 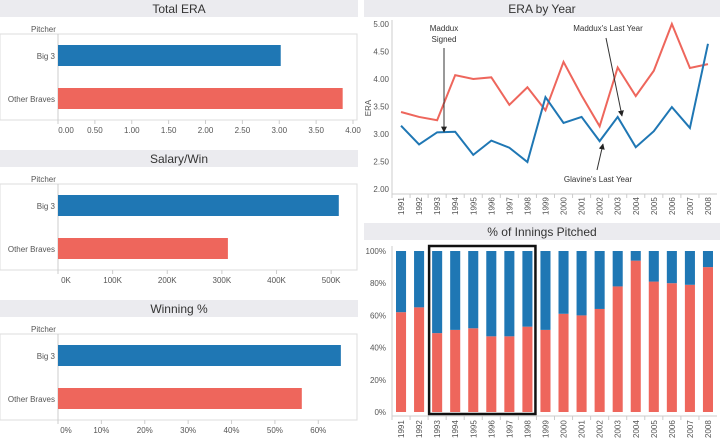 I want to click on tick-label: 50%, so click(x=275, y=430).